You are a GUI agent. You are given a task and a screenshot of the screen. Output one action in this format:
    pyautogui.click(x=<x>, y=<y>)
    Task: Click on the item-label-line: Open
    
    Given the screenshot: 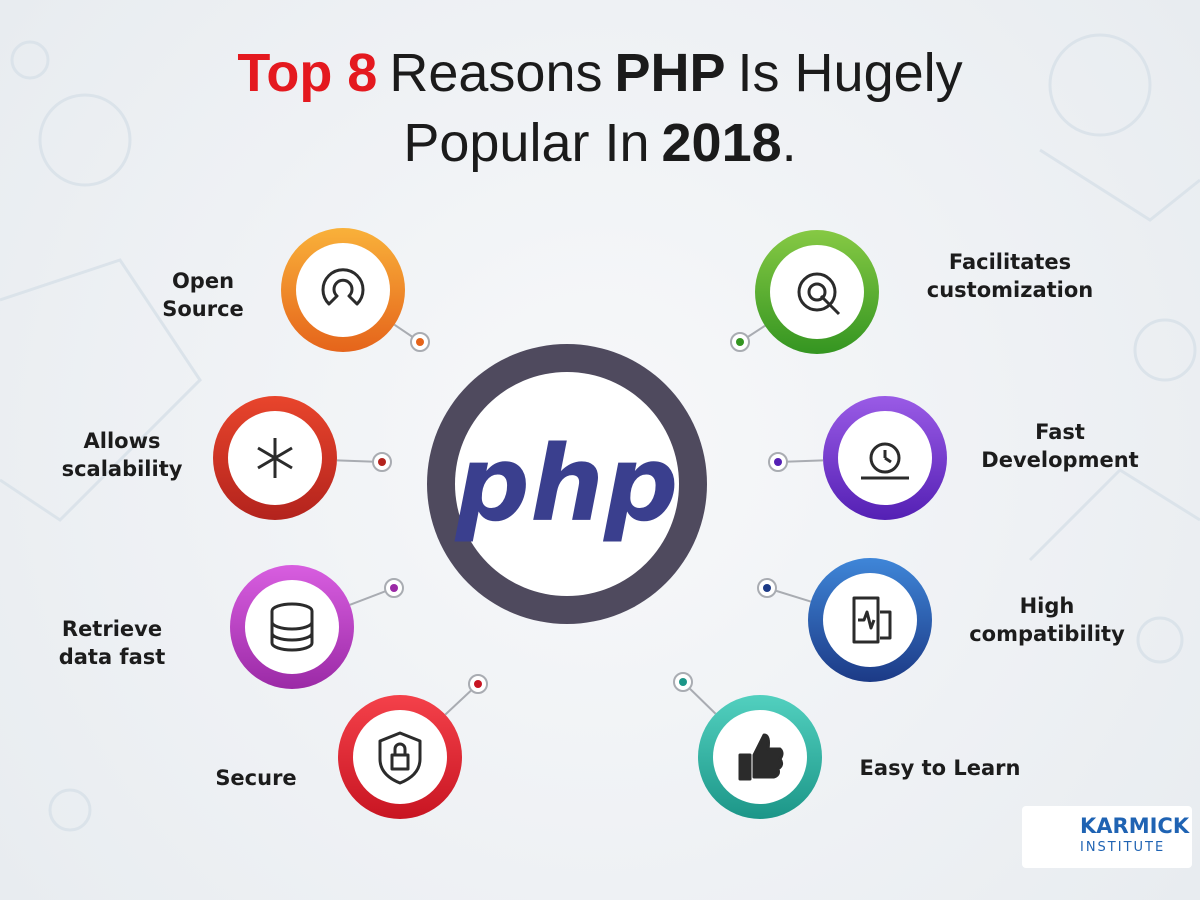 What is the action you would take?
    pyautogui.click(x=203, y=281)
    